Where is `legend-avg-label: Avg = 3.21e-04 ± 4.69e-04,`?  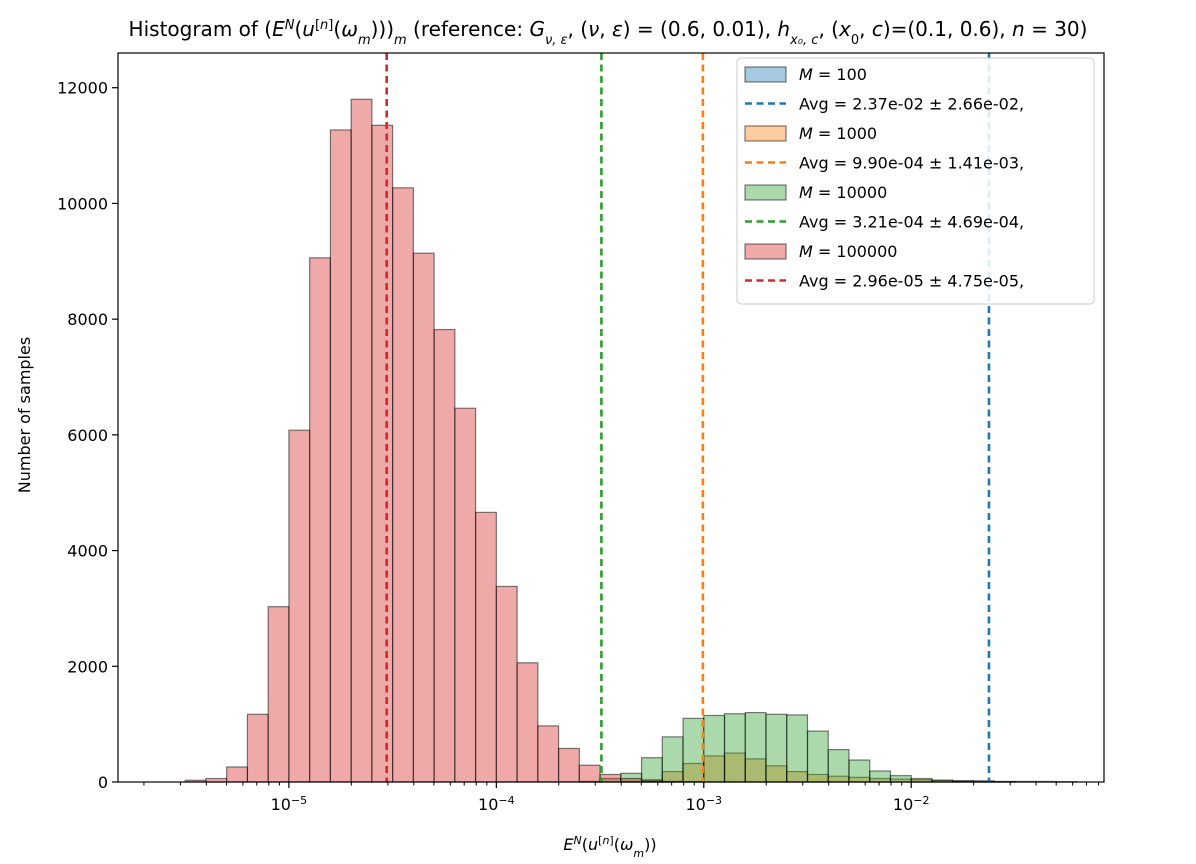
legend-avg-label: Avg = 3.21e-04 ± 4.69e-04, is located at coordinates (911, 222).